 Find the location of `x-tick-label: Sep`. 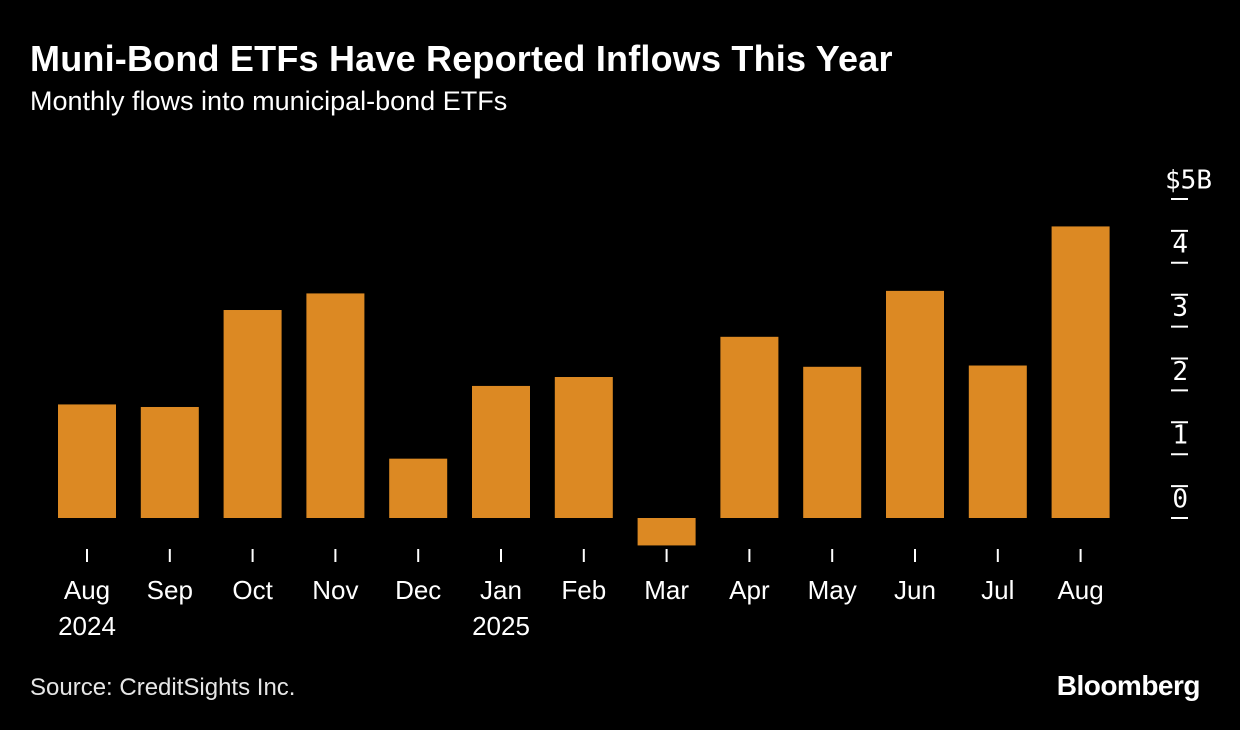

x-tick-label: Sep is located at coordinates (170, 590).